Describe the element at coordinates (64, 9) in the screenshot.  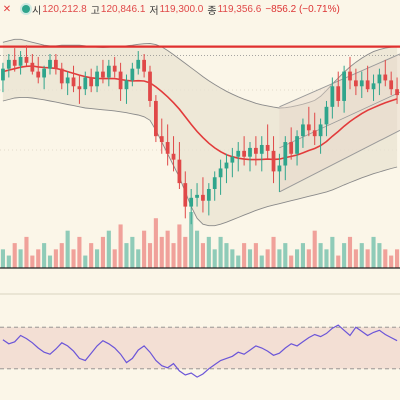
I see `open-value: 120,212.8` at that location.